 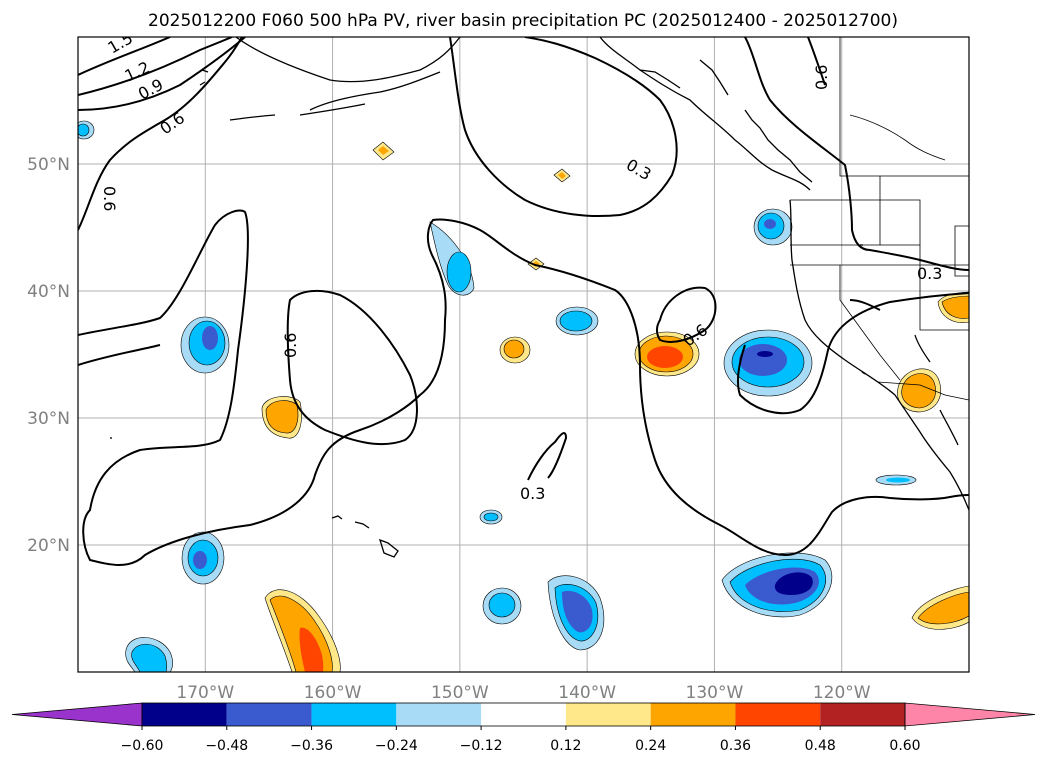 I want to click on negative-anomaly-170w-18n, so click(x=203, y=558).